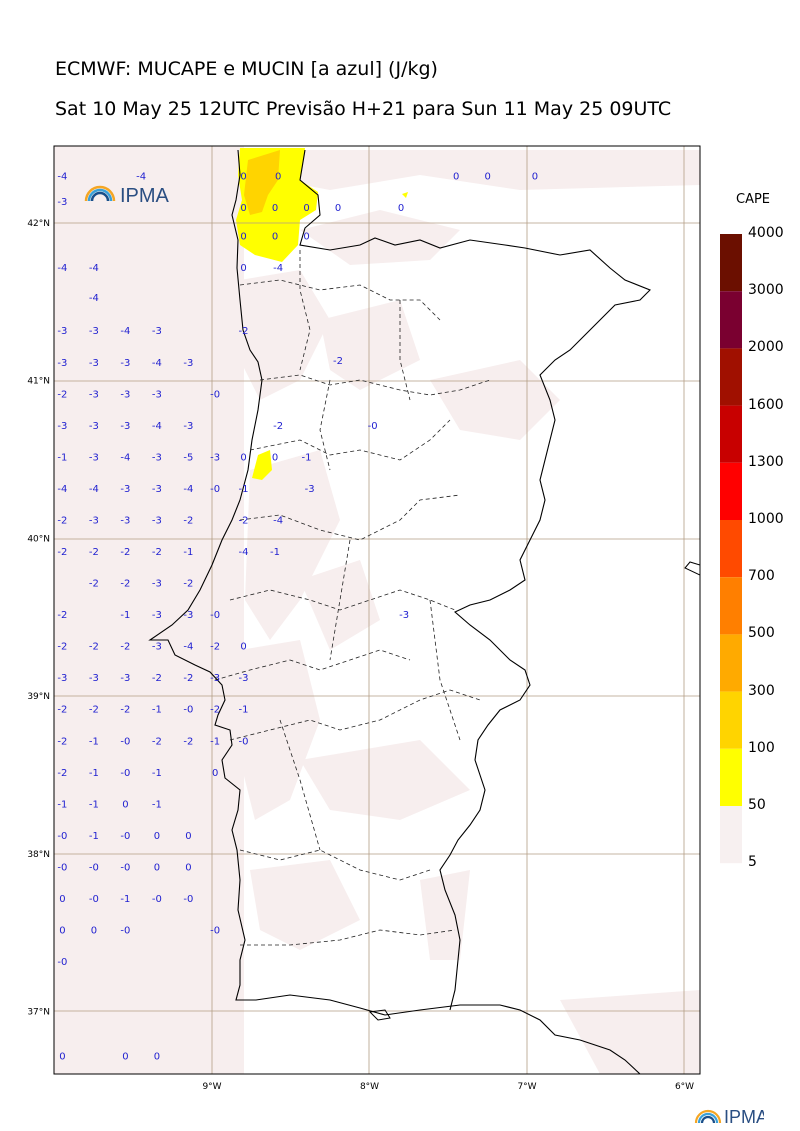  Describe the element at coordinates (761, 633) in the screenshot. I see `colorbar-label: 500` at that location.